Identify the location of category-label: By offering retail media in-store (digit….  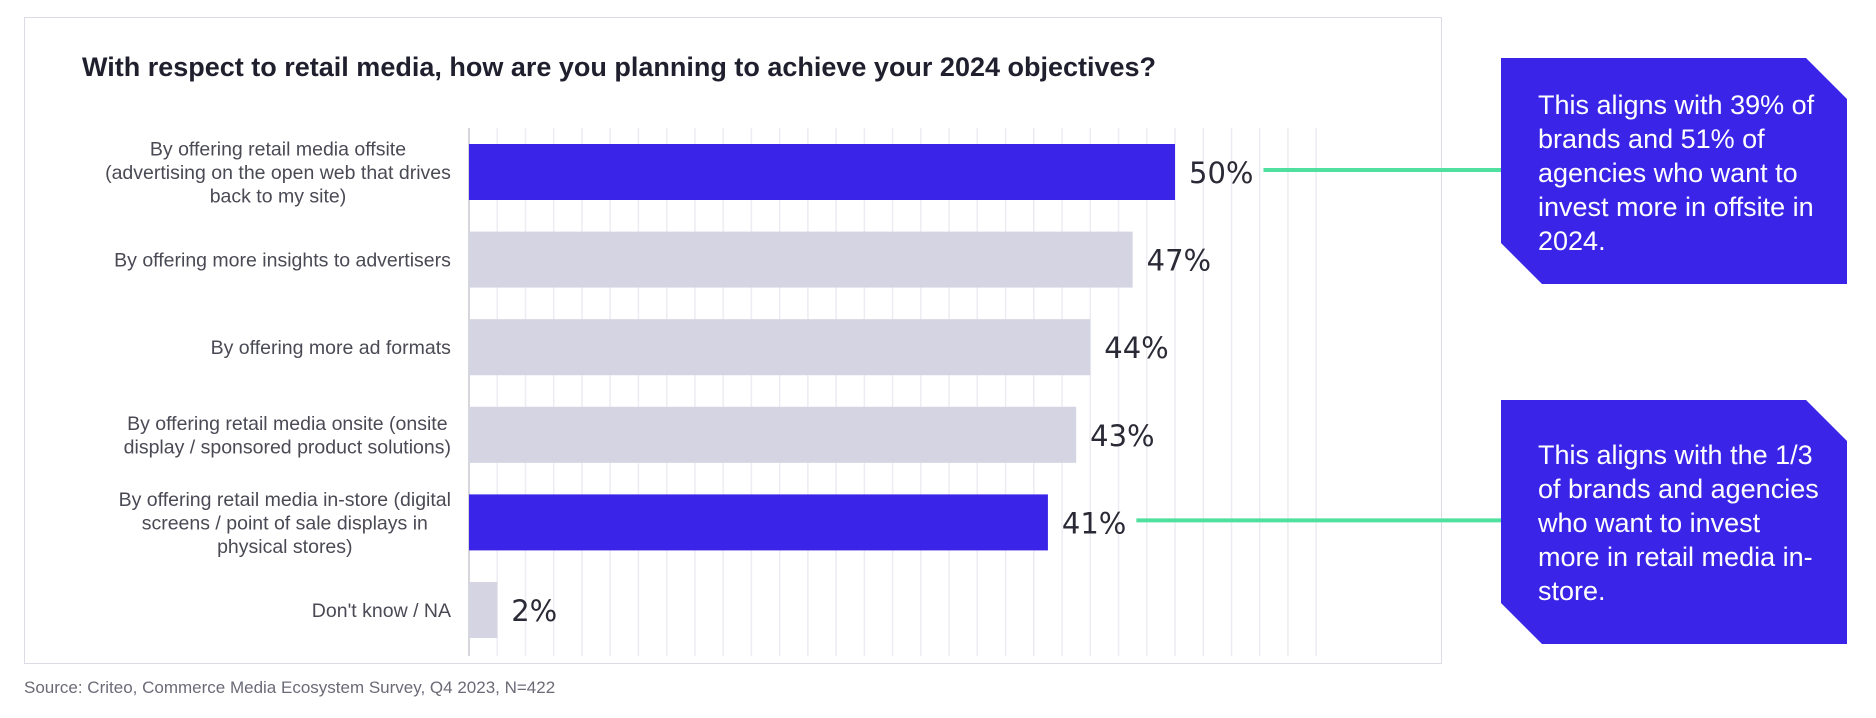
(285, 523).